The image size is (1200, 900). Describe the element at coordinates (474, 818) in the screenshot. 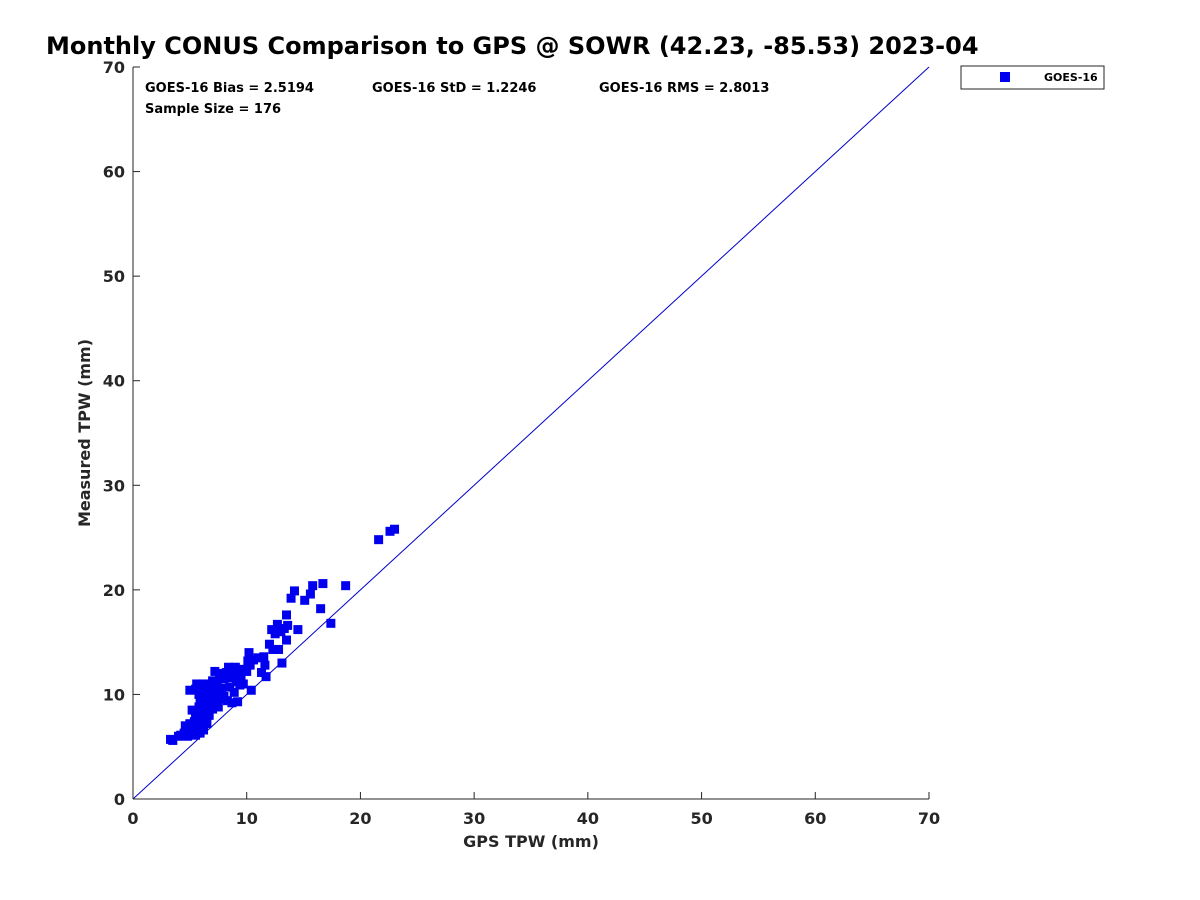

I see `x-tick-label: 30` at that location.